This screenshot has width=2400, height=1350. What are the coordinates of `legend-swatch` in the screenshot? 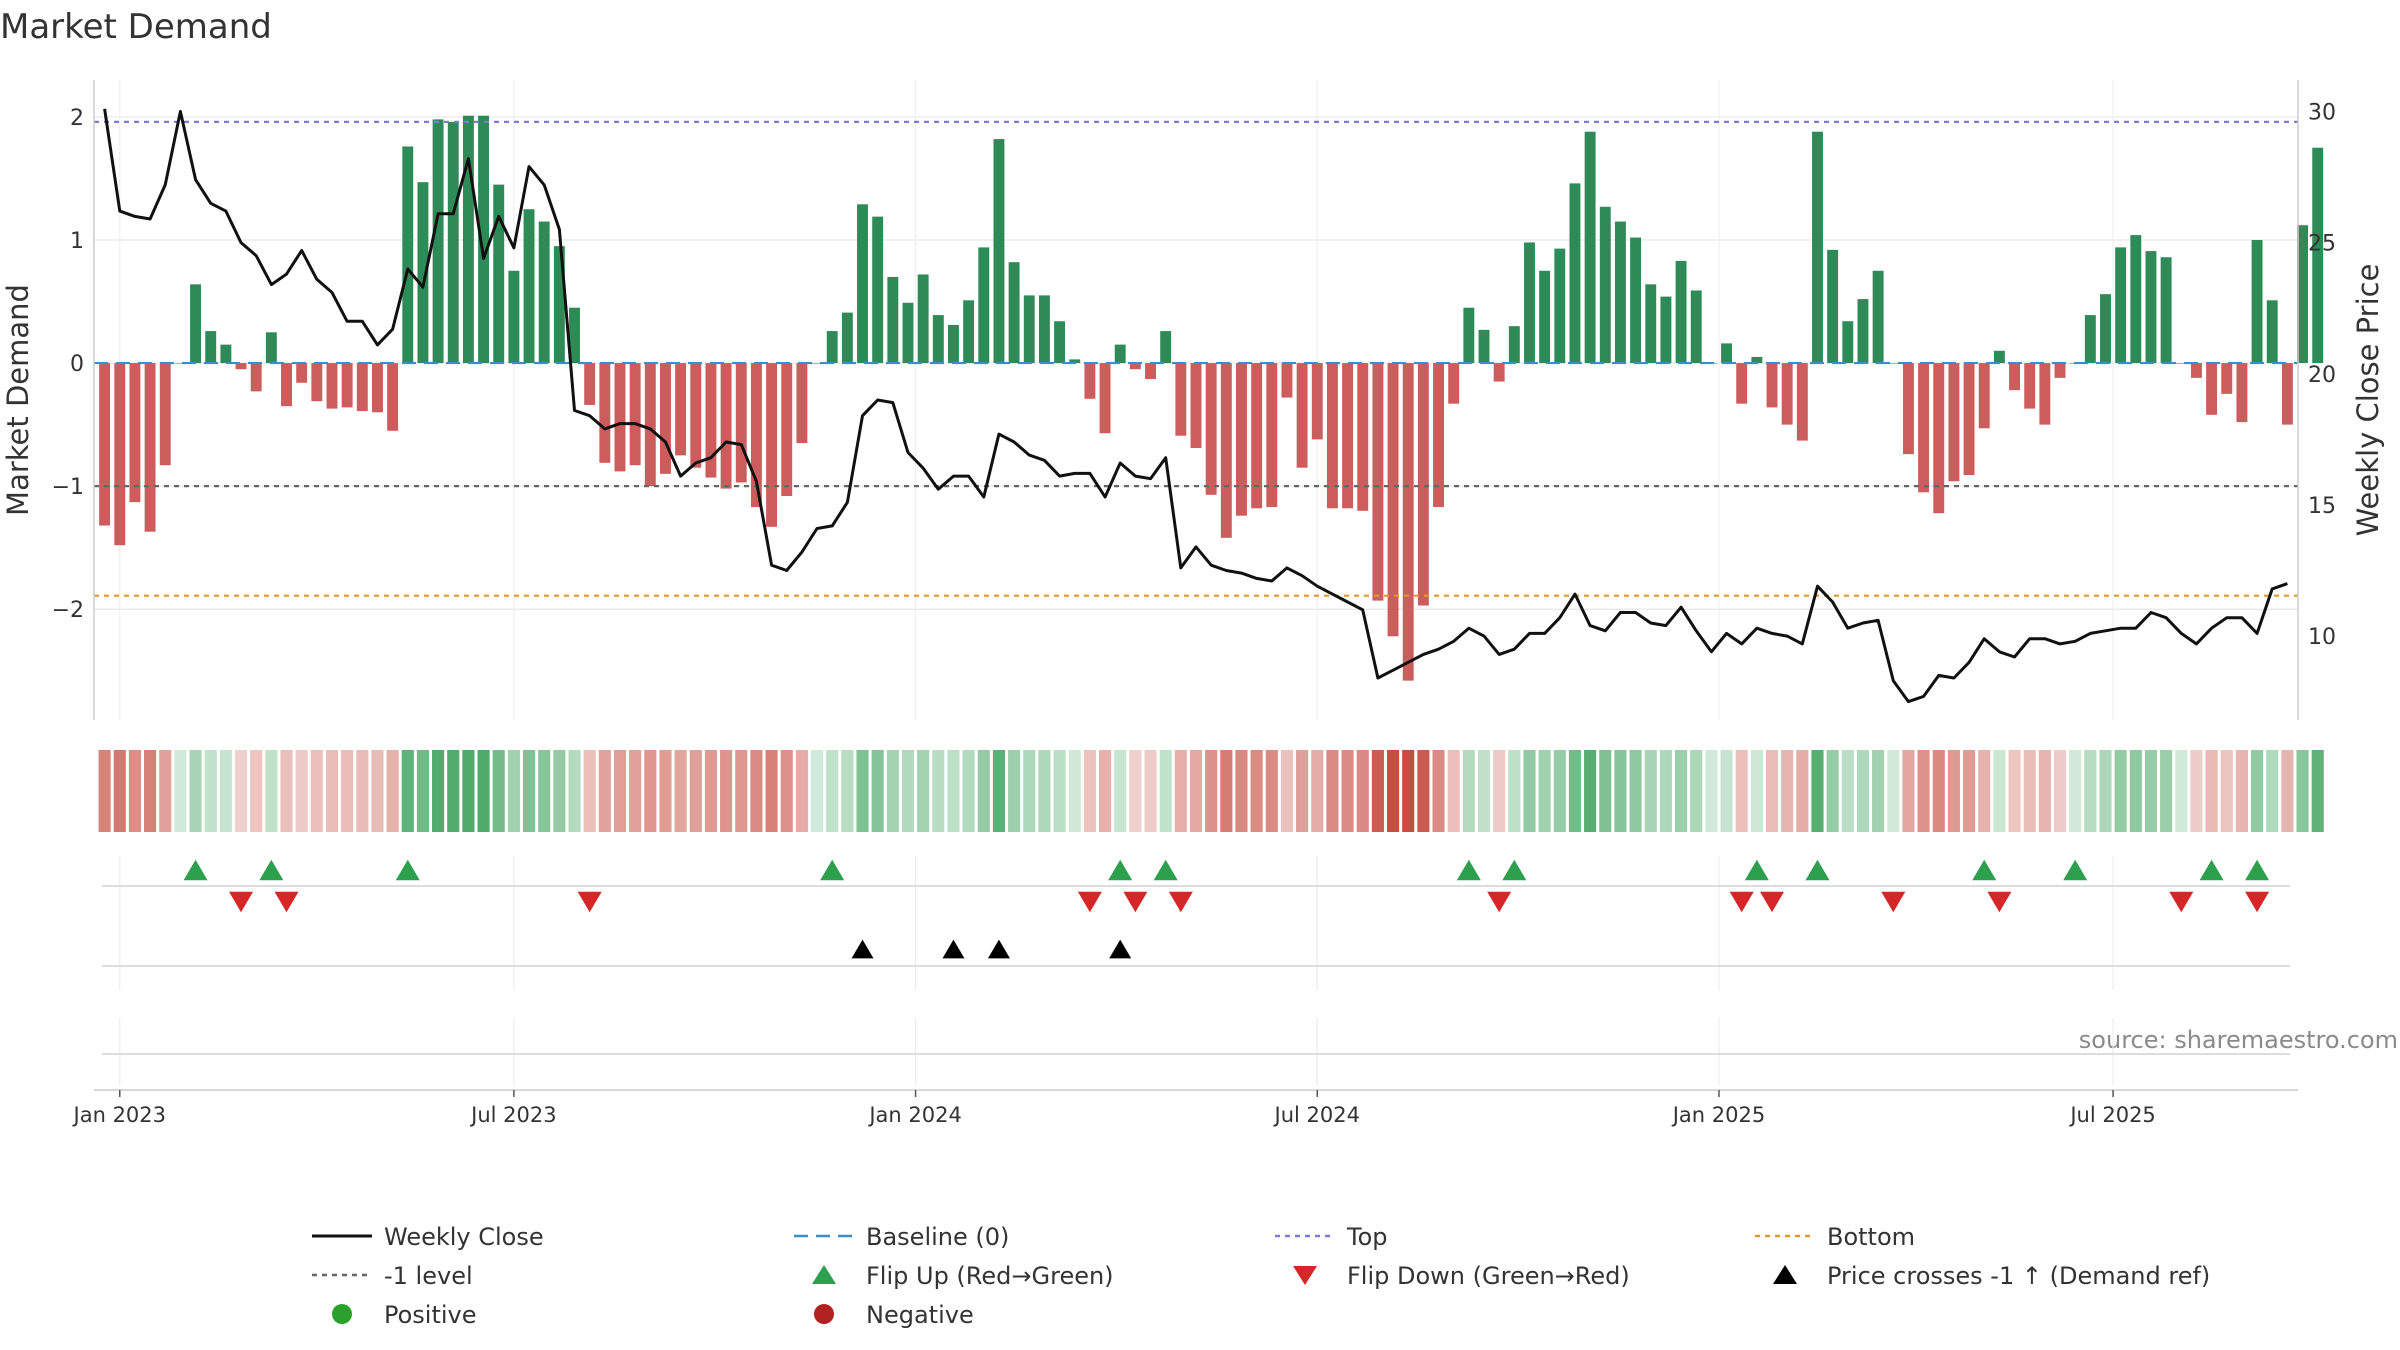 It's located at (1785, 1274).